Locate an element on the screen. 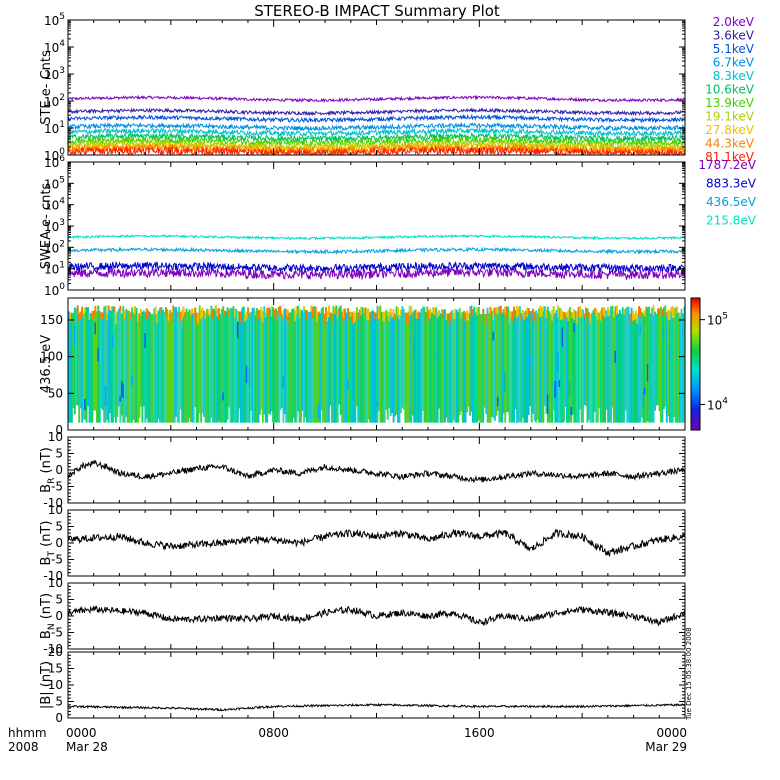 This screenshot has height=780, width=780. legend-entry: 3.6keV is located at coordinates (734, 36).